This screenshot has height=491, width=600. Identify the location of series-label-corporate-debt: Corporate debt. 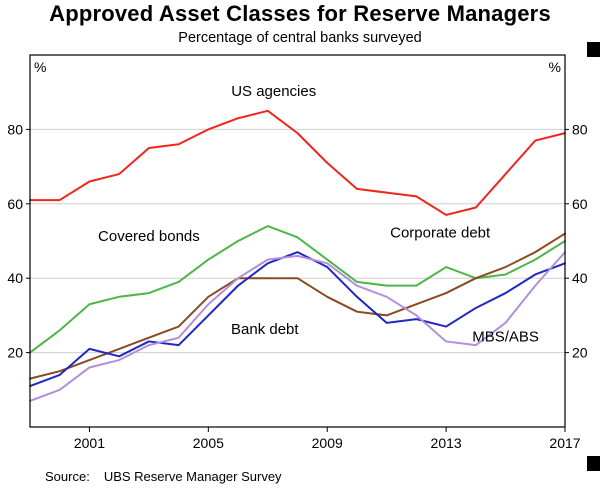
(440, 232).